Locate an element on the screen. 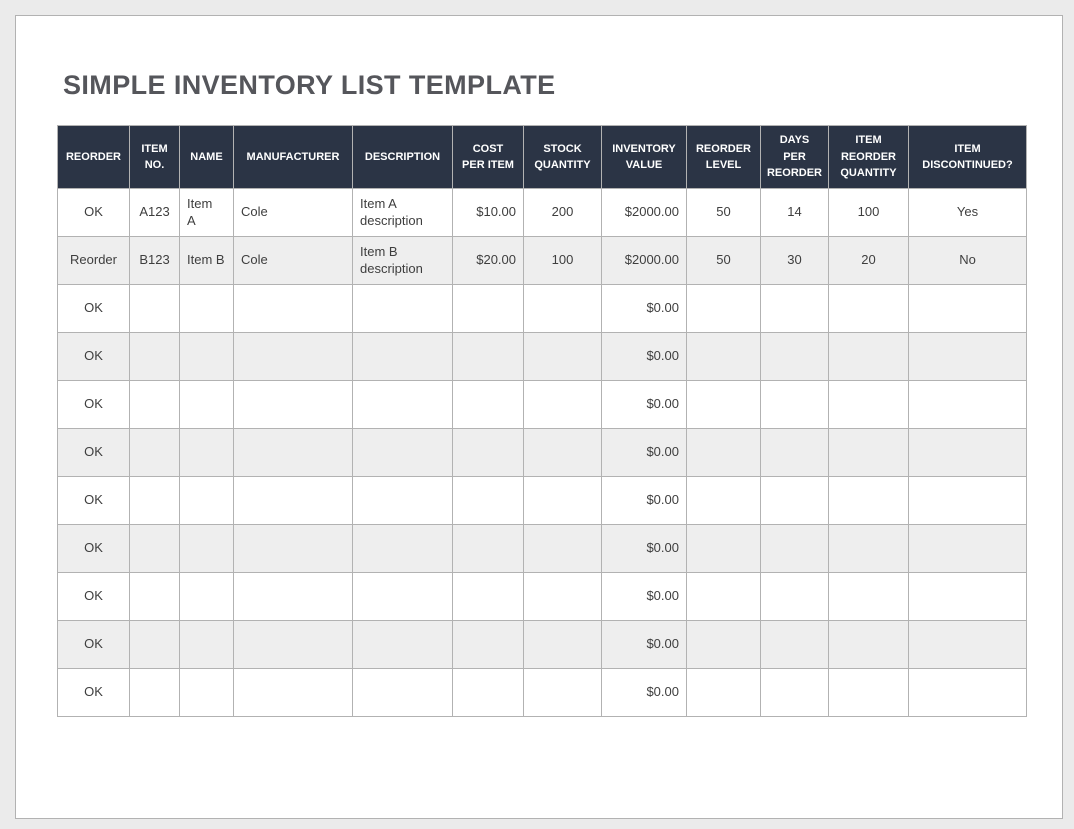  cell-inventory-value: $2000.00 is located at coordinates (644, 212).